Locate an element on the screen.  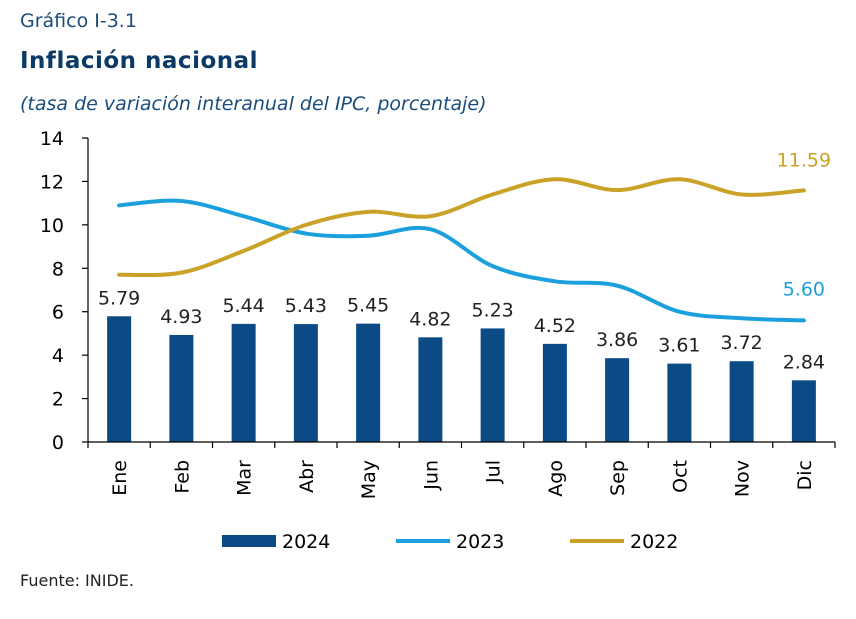
bar-label-ago: 4.52 is located at coordinates (555, 326).